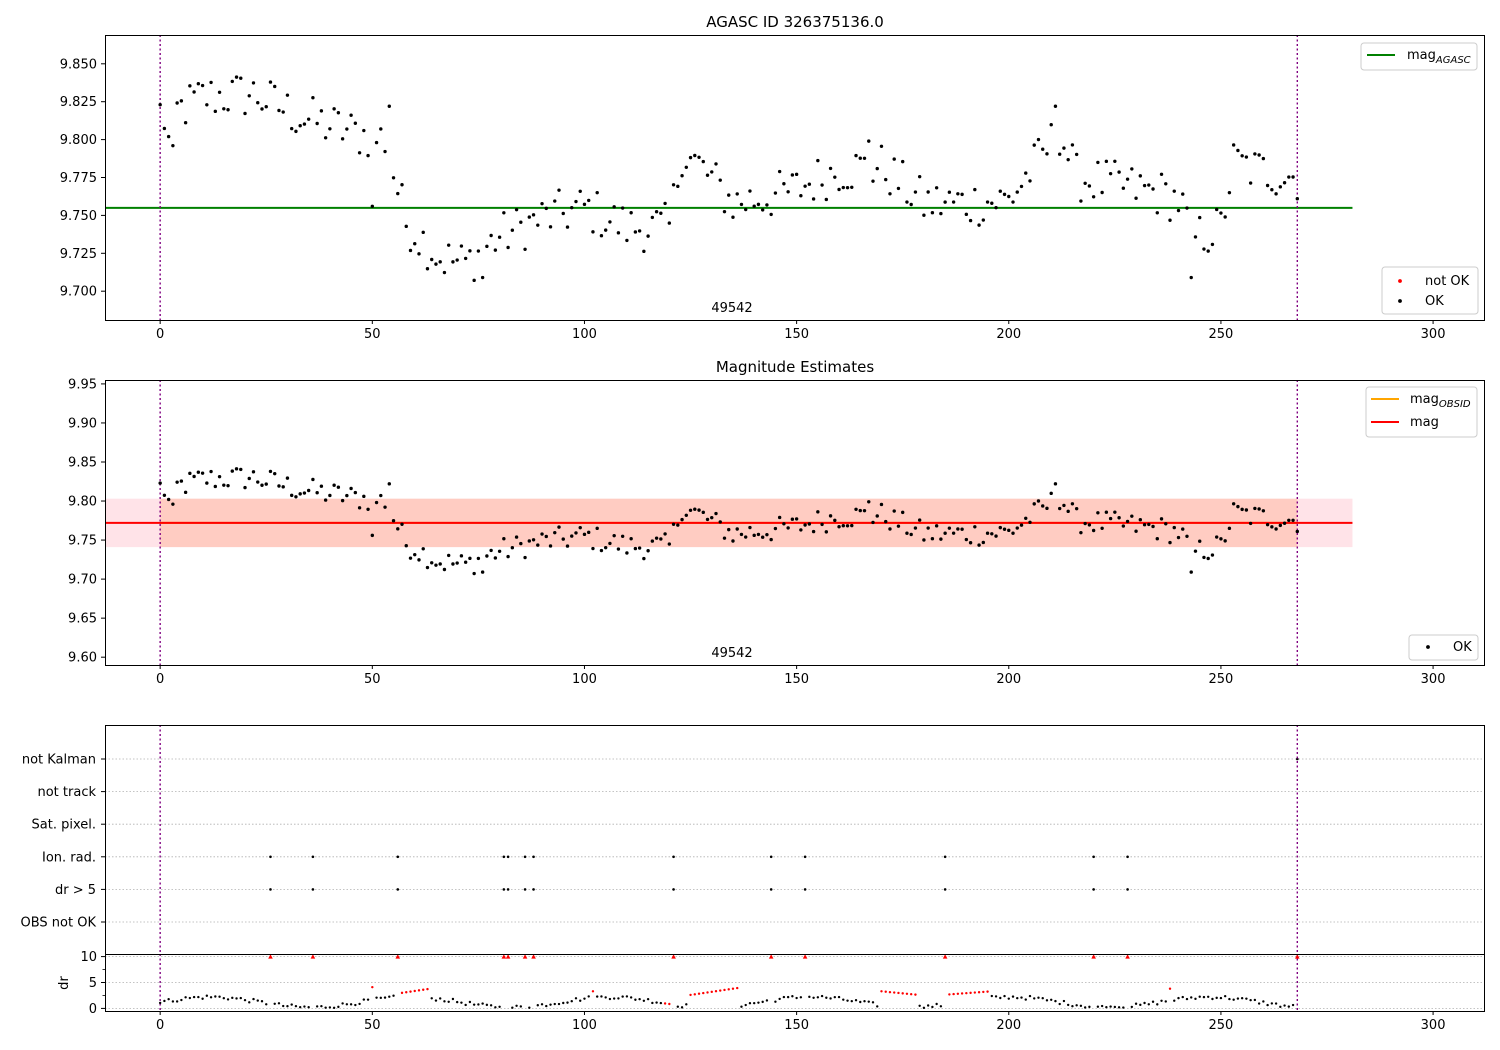  Describe the element at coordinates (1221, 334) in the screenshot. I see `agasc-x-tick-label: 250` at that location.